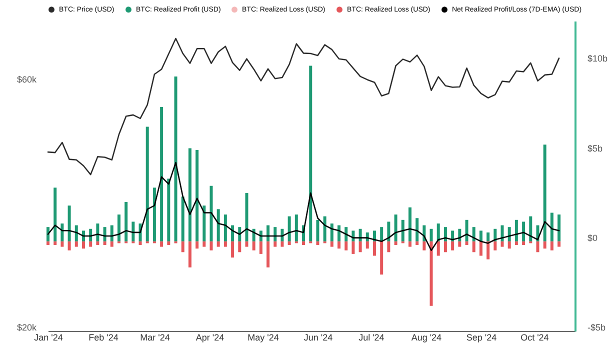 The width and height of the screenshot is (616, 348). I want to click on y-tick-label: $60k, so click(26, 79).